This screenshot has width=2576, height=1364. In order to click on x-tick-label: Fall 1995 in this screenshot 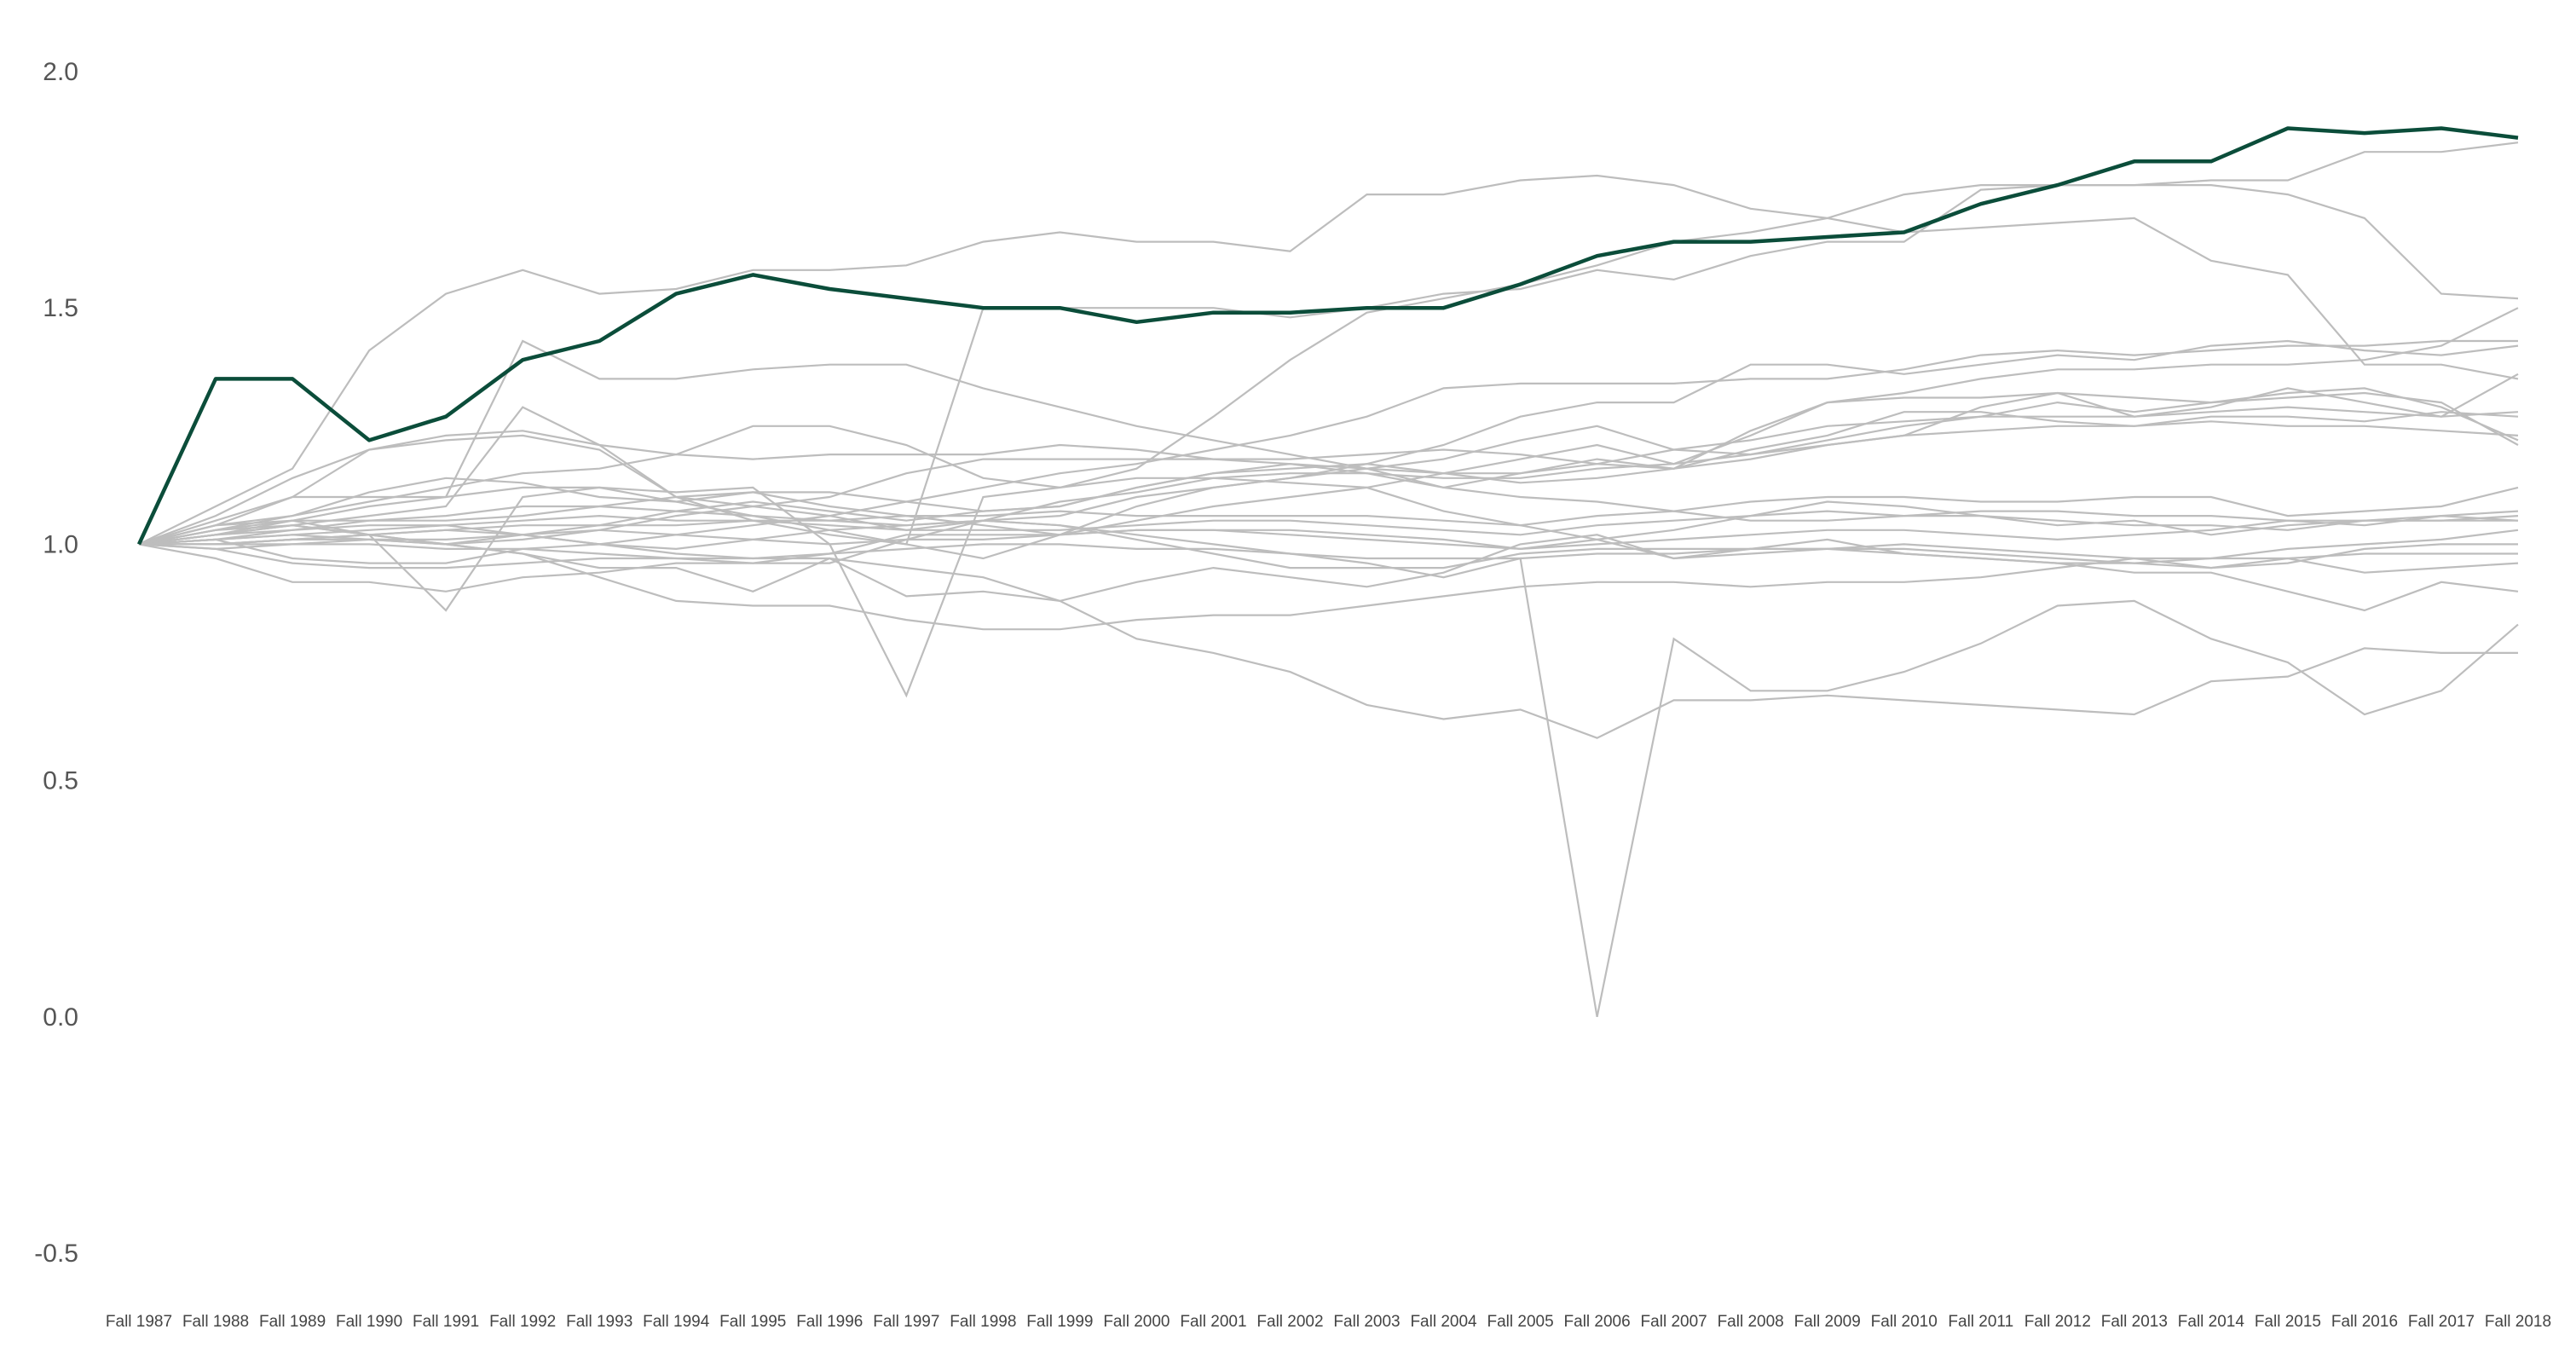, I will do `click(752, 1322)`.